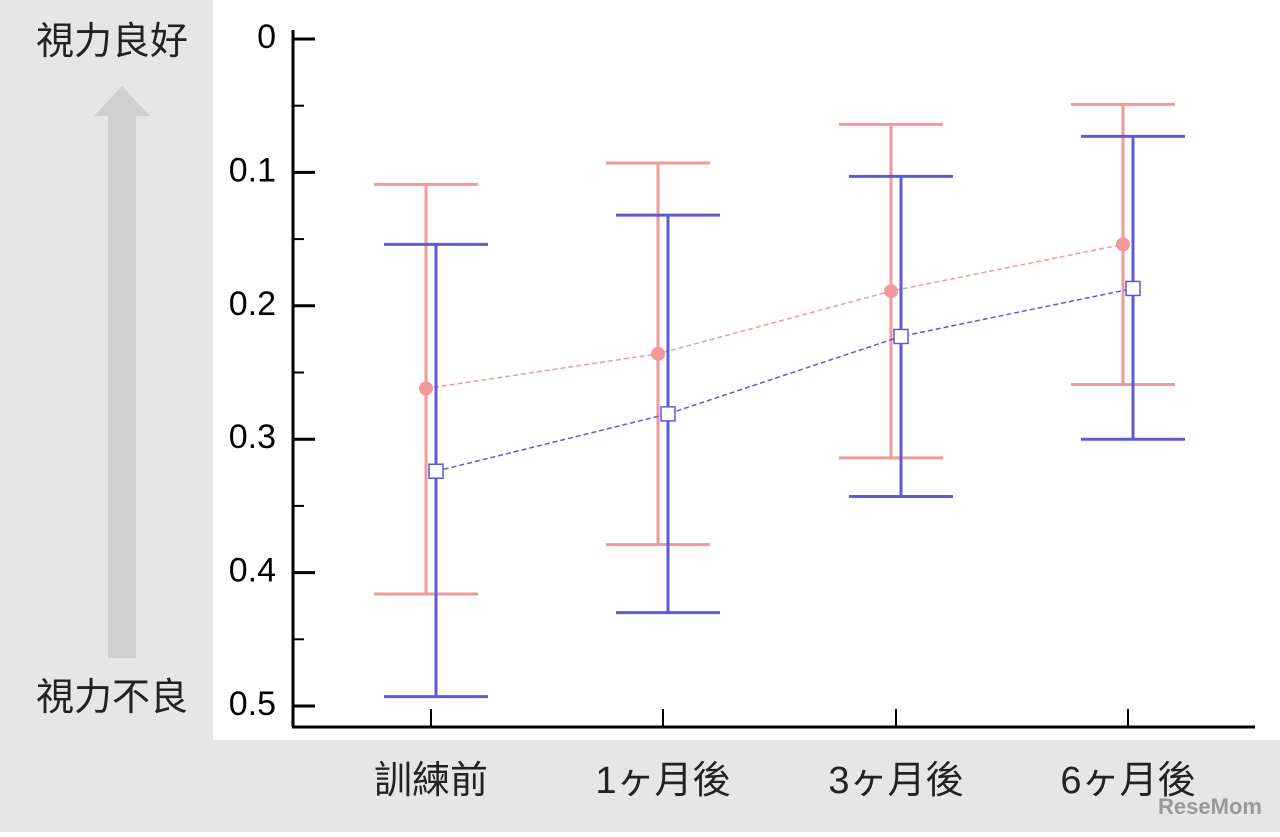  What do you see at coordinates (112, 698) in the screenshot?
I see `bottom-label: 視力不良` at bounding box center [112, 698].